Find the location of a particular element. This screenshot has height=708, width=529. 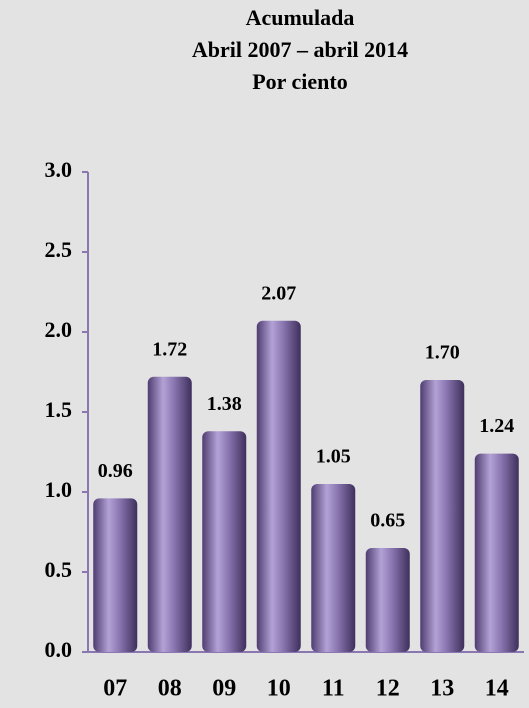

y-tick-label: 0.0 is located at coordinates (59, 649).